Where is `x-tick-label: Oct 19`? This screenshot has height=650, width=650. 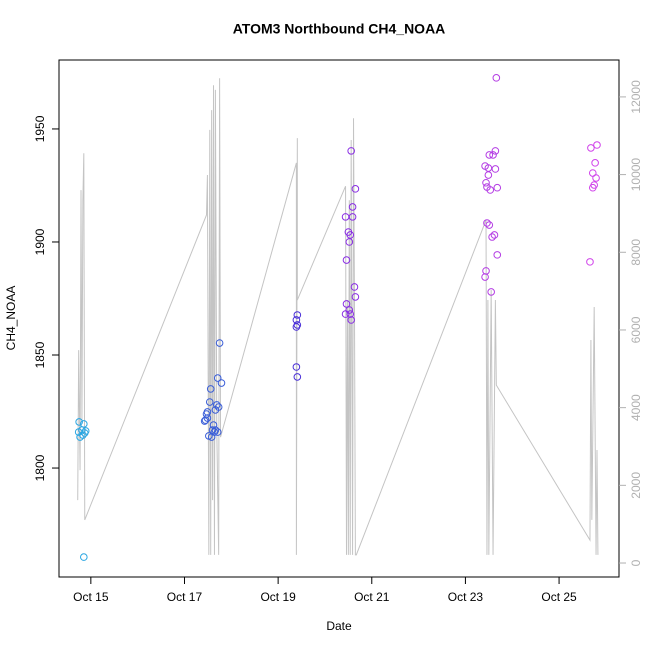
x-tick-label: Oct 19 is located at coordinates (278, 597).